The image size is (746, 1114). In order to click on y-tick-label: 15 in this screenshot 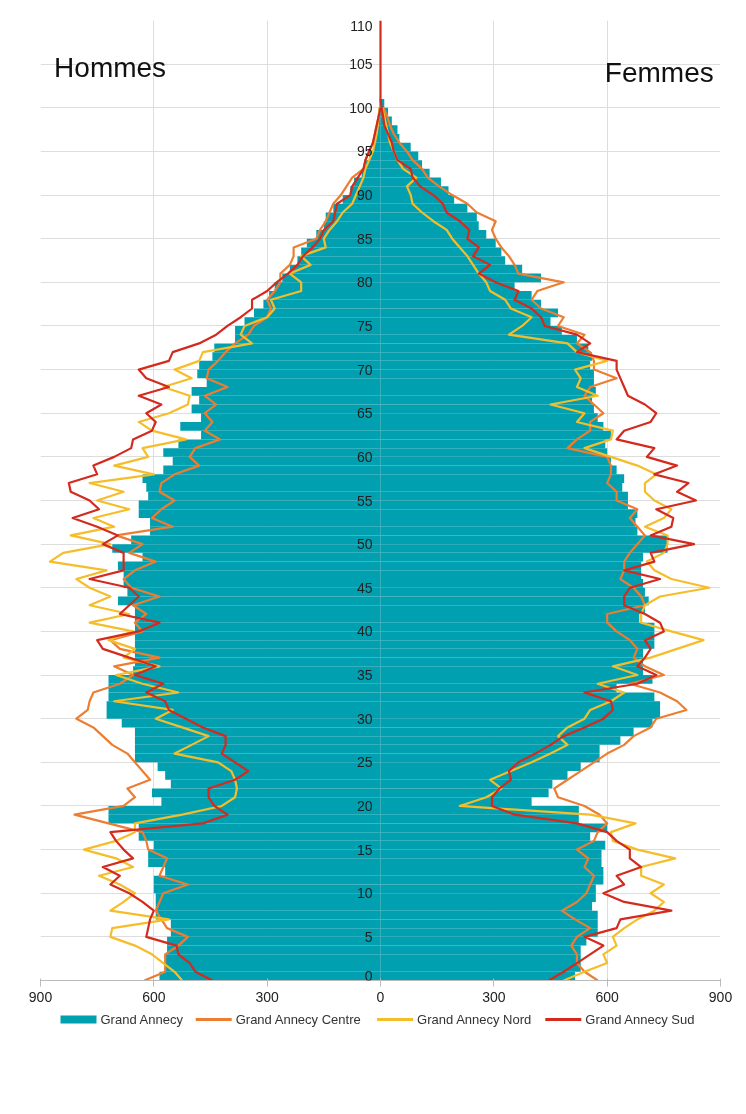, I will do `click(364, 849)`.